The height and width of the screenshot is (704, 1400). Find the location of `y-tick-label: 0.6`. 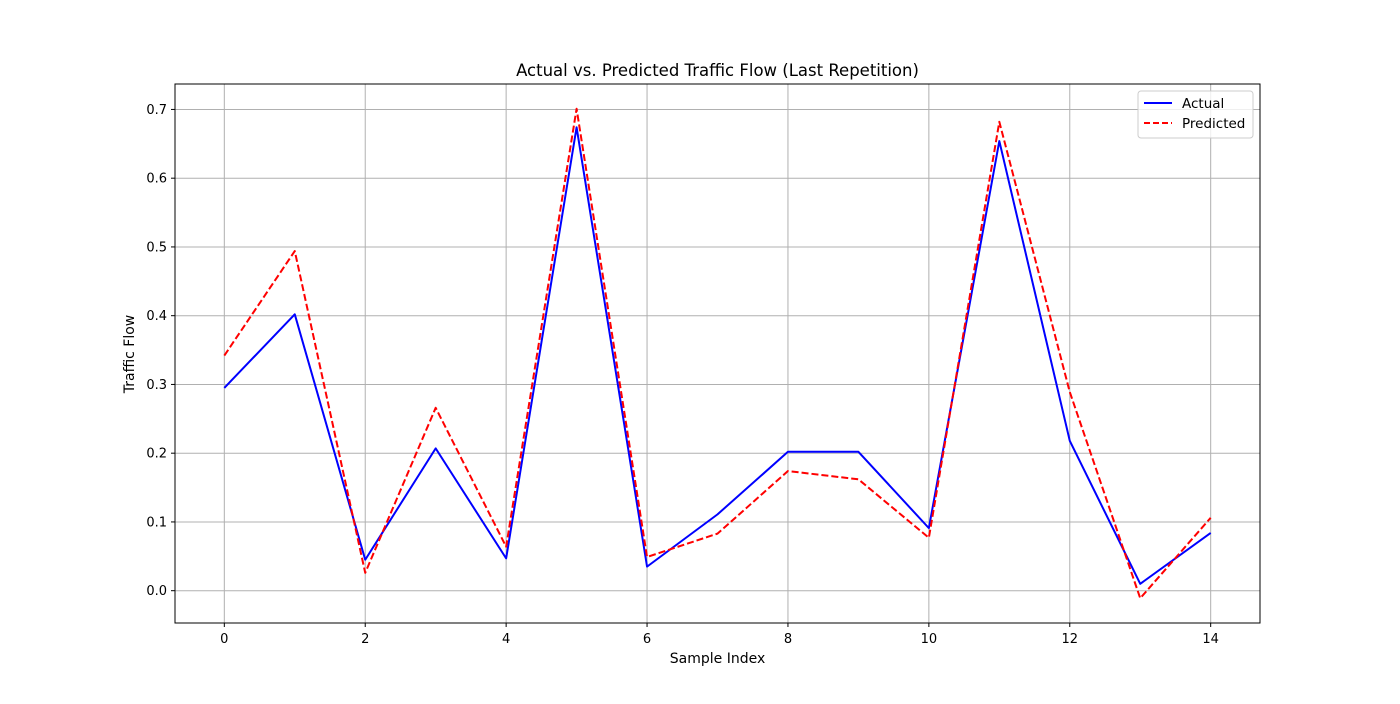

y-tick-label: 0.6 is located at coordinates (156, 179).